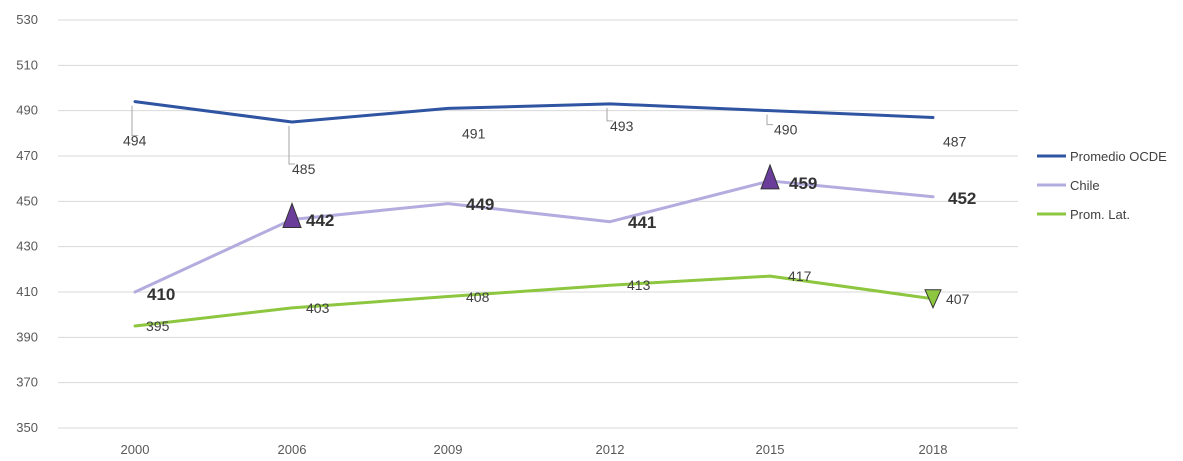 The height and width of the screenshot is (461, 1183). I want to click on data-label: 408, so click(478, 297).